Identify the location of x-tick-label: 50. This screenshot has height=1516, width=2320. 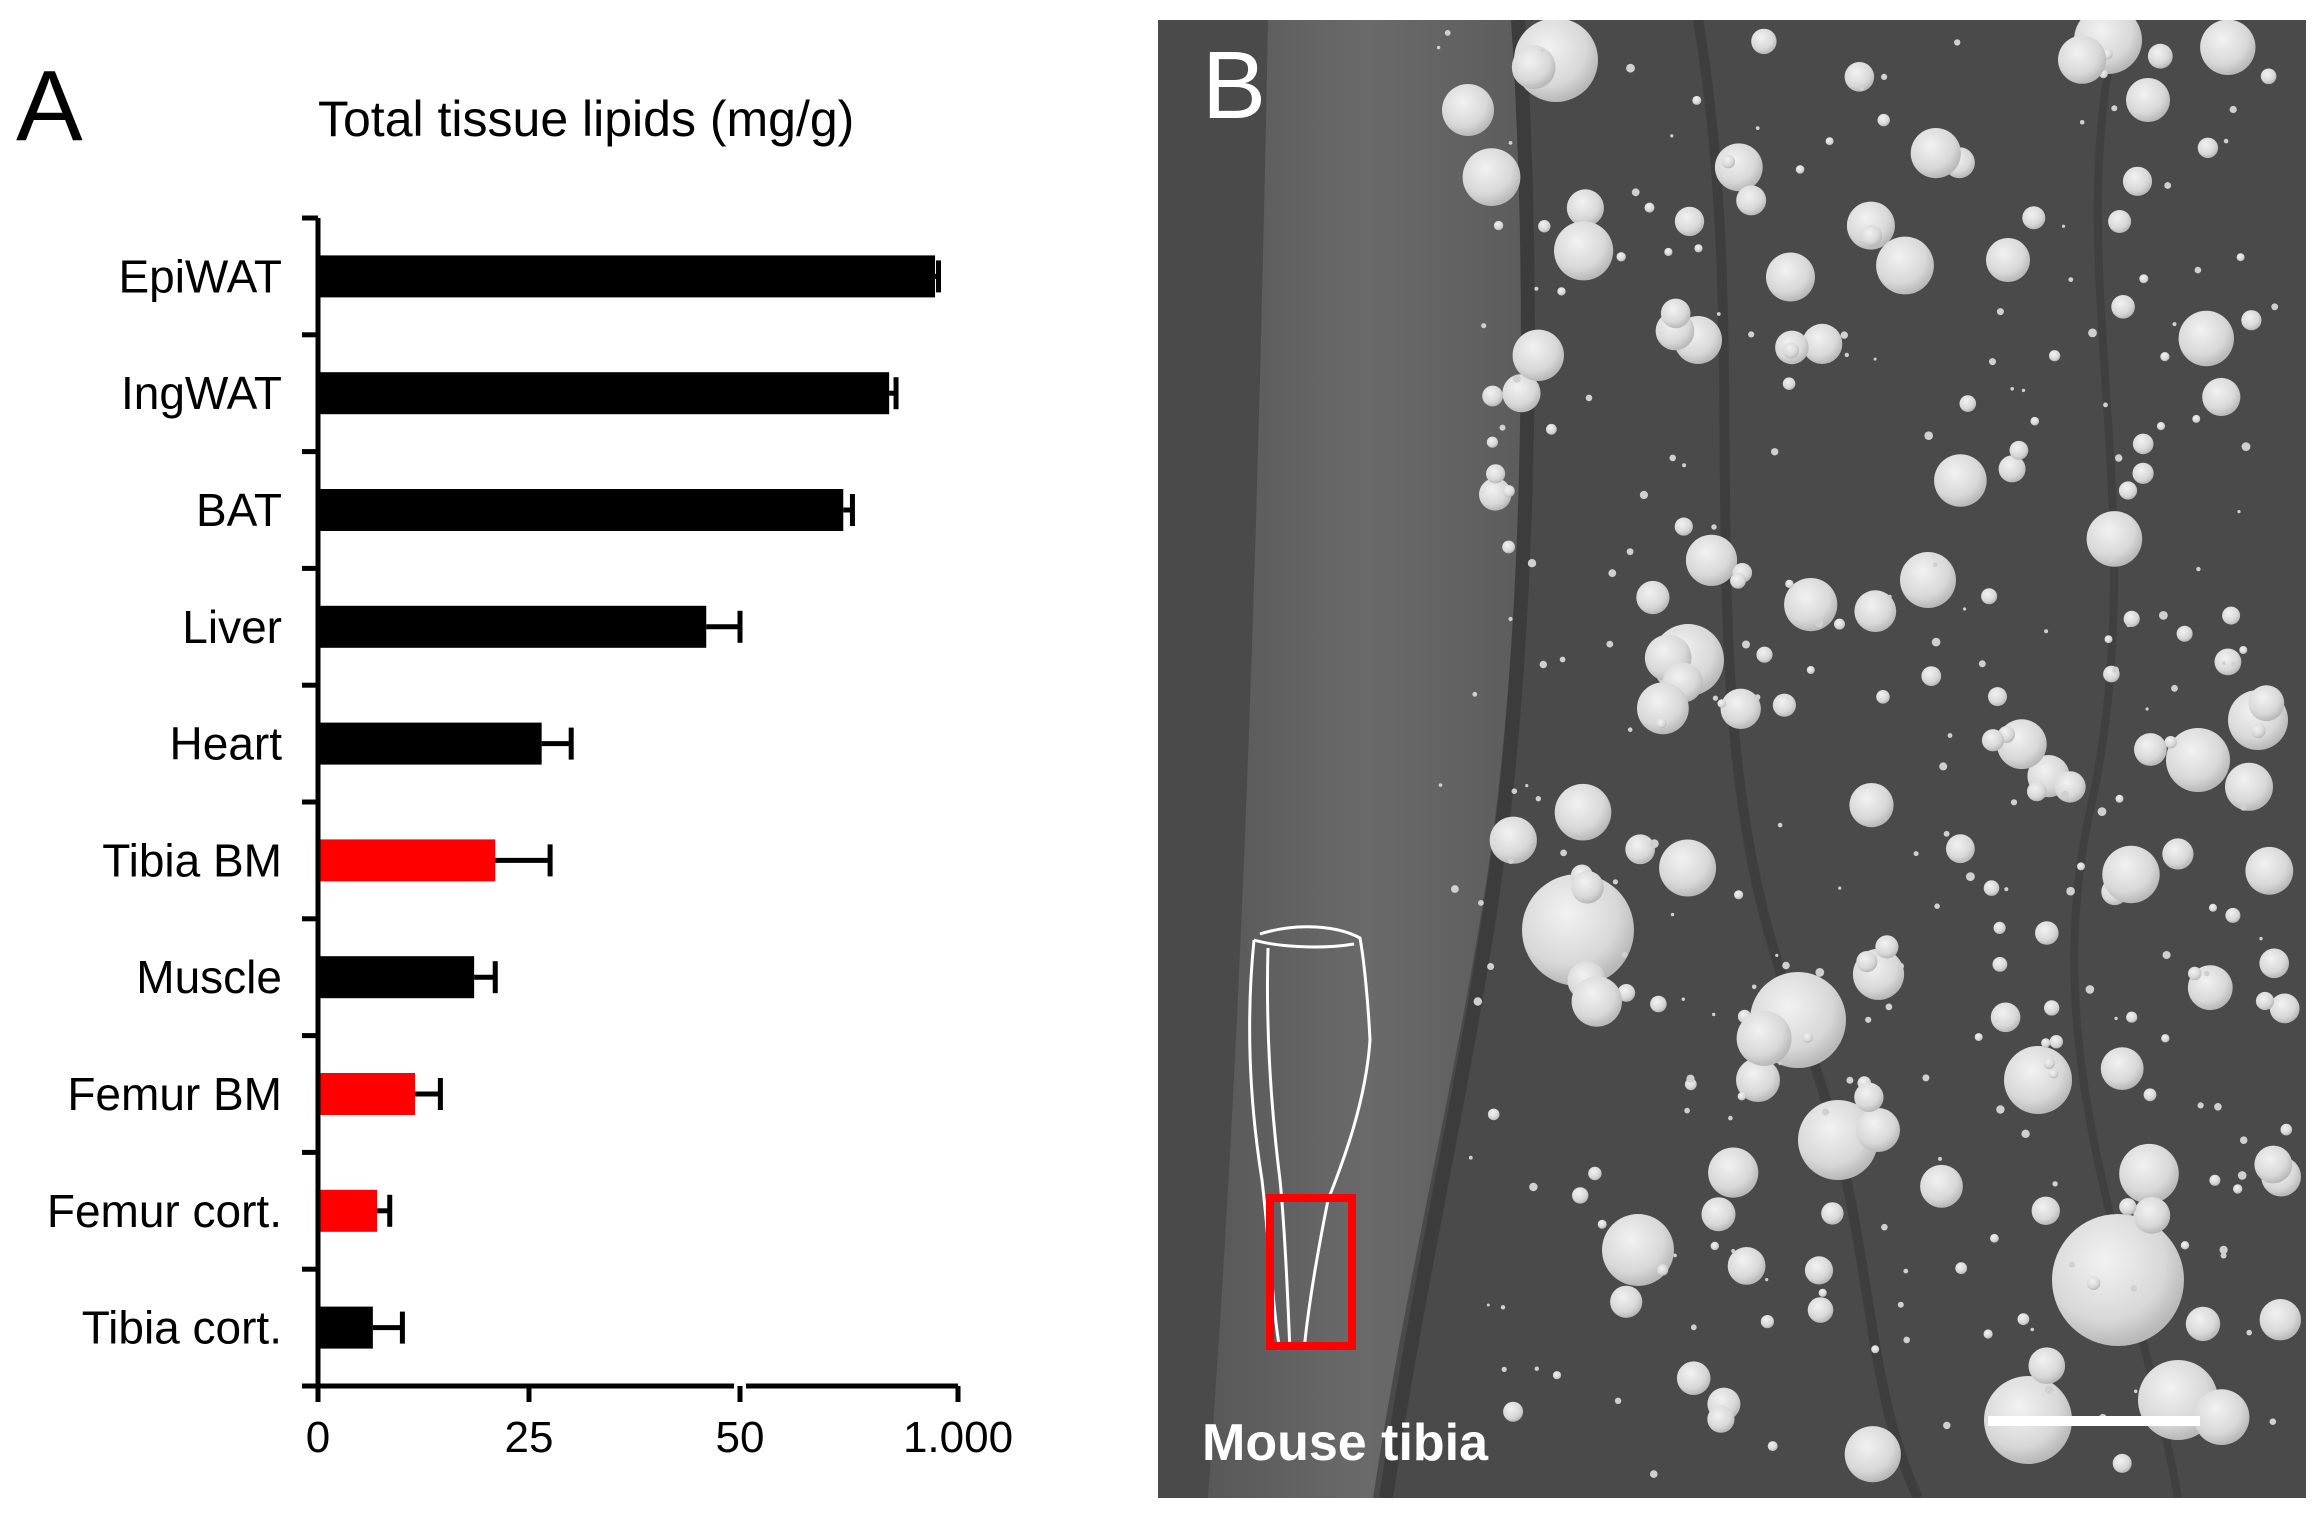
(740, 1437).